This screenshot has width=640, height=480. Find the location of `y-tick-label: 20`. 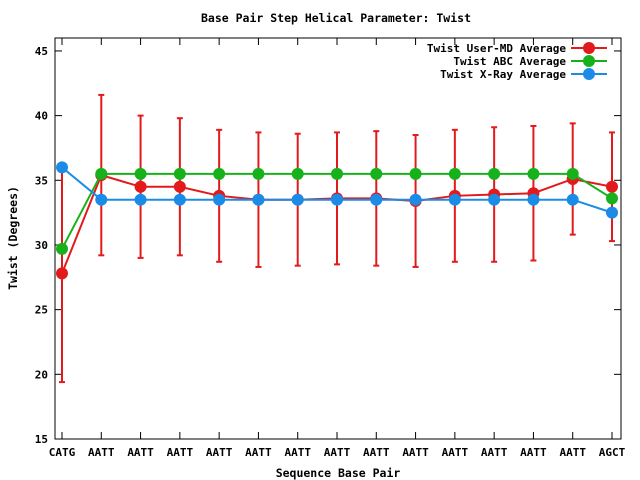

y-tick-label: 20 is located at coordinates (41, 374).